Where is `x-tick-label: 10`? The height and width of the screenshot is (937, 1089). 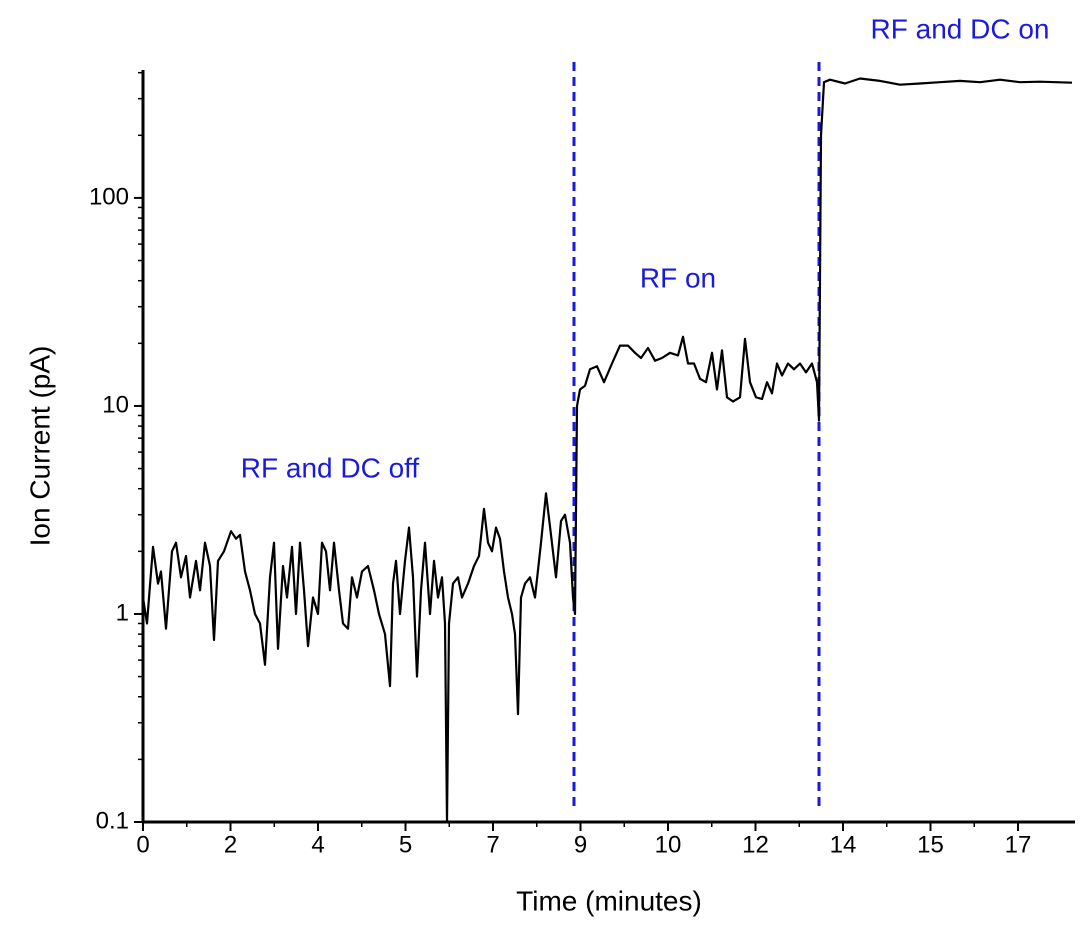 x-tick-label: 10 is located at coordinates (668, 844).